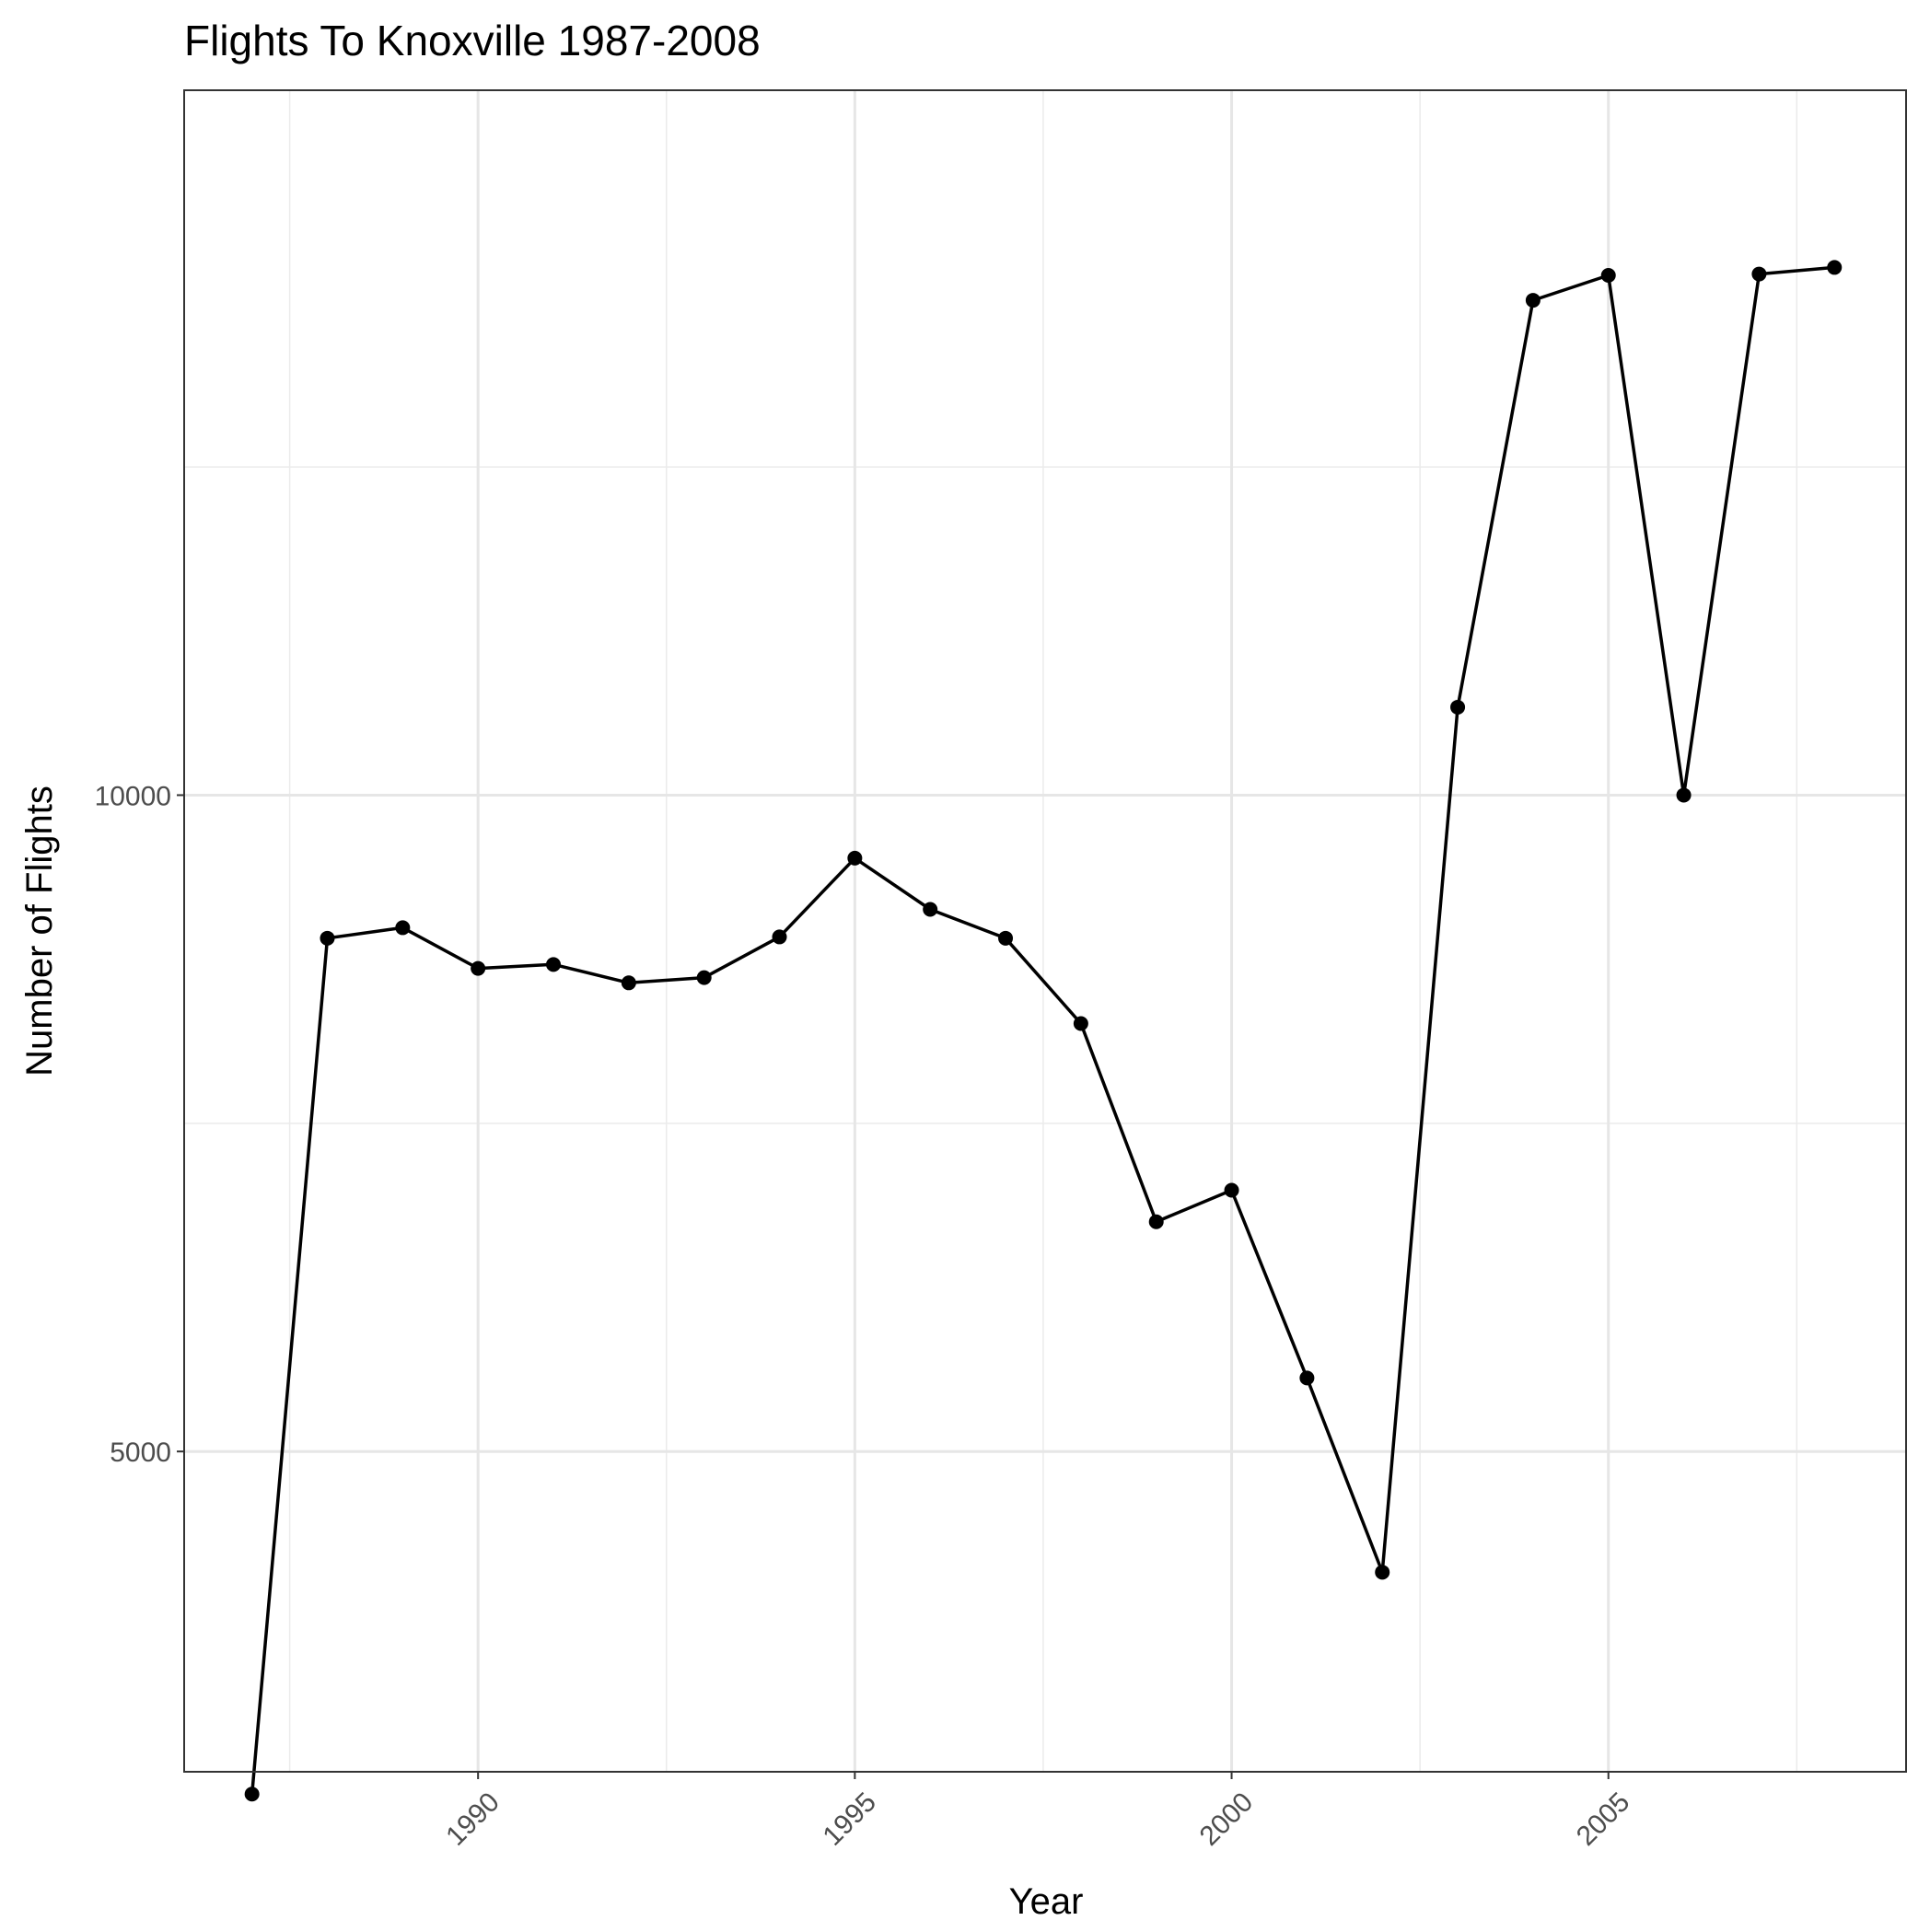 This screenshot has width=1930, height=1932. Describe the element at coordinates (1037, 1812) in the screenshot. I see `x-axis: 1990 1995 2000 2005` at that location.